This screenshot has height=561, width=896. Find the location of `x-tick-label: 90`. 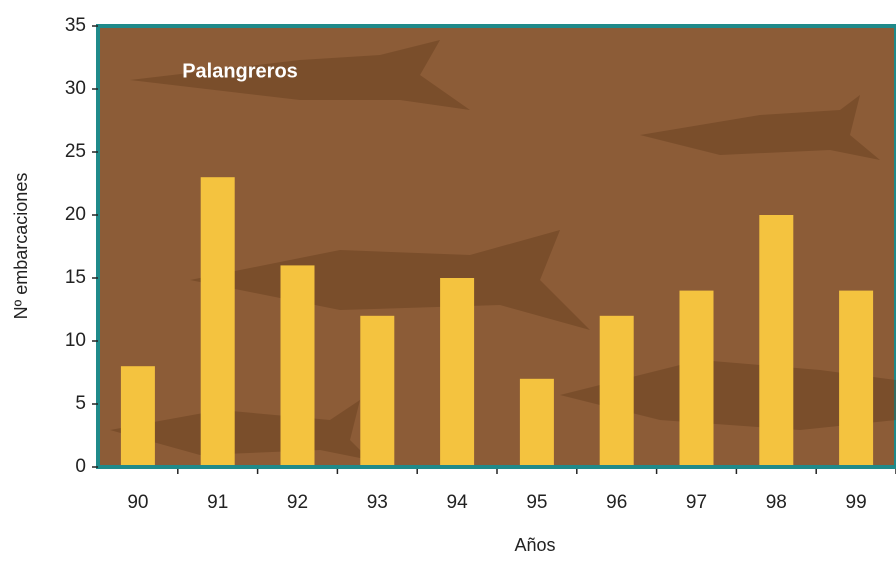

x-tick-label: 90 is located at coordinates (137, 502).